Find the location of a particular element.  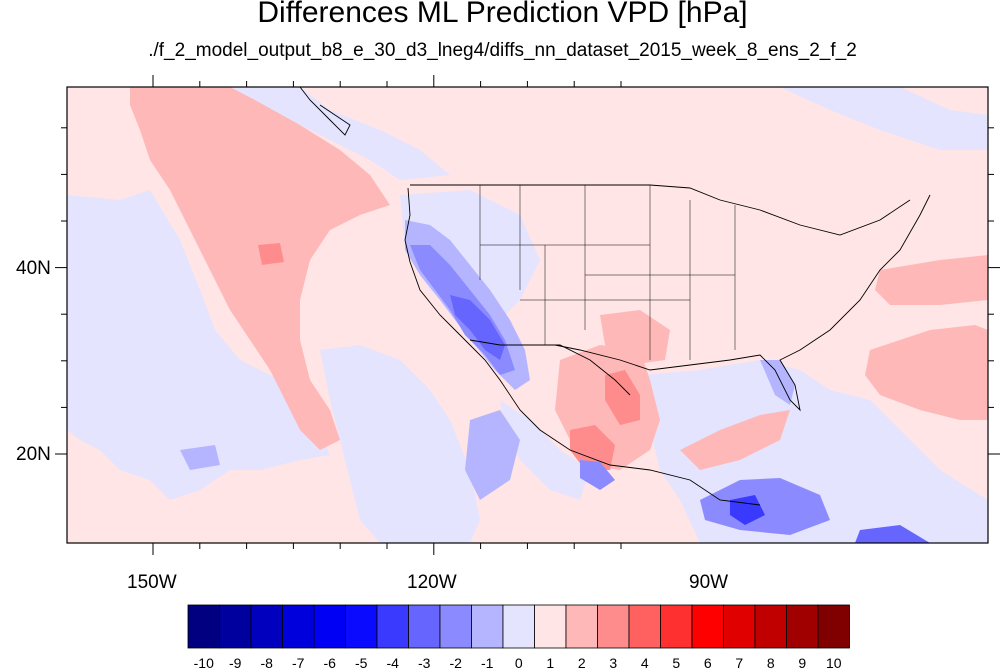

coastline-alaska is located at coordinates (325, 111).